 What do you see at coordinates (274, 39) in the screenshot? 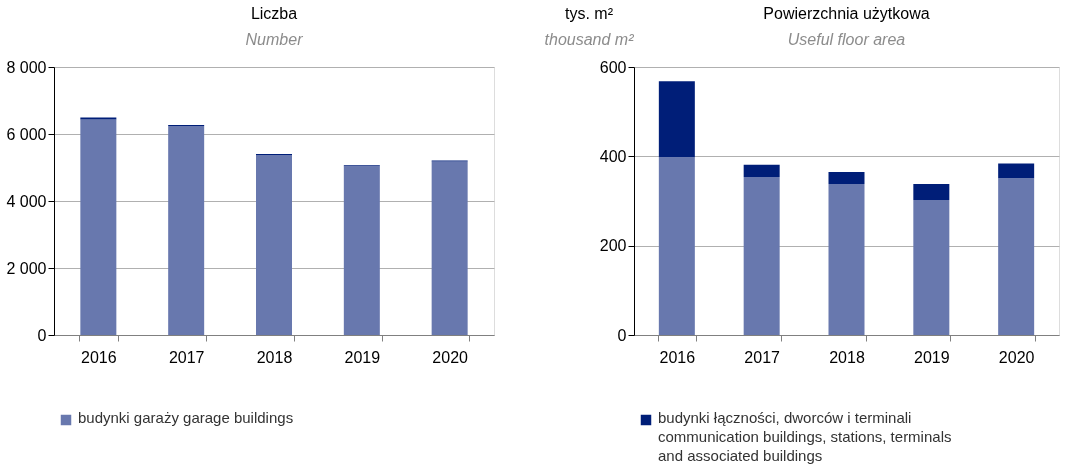
I see `chart-subtitle: Number` at bounding box center [274, 39].